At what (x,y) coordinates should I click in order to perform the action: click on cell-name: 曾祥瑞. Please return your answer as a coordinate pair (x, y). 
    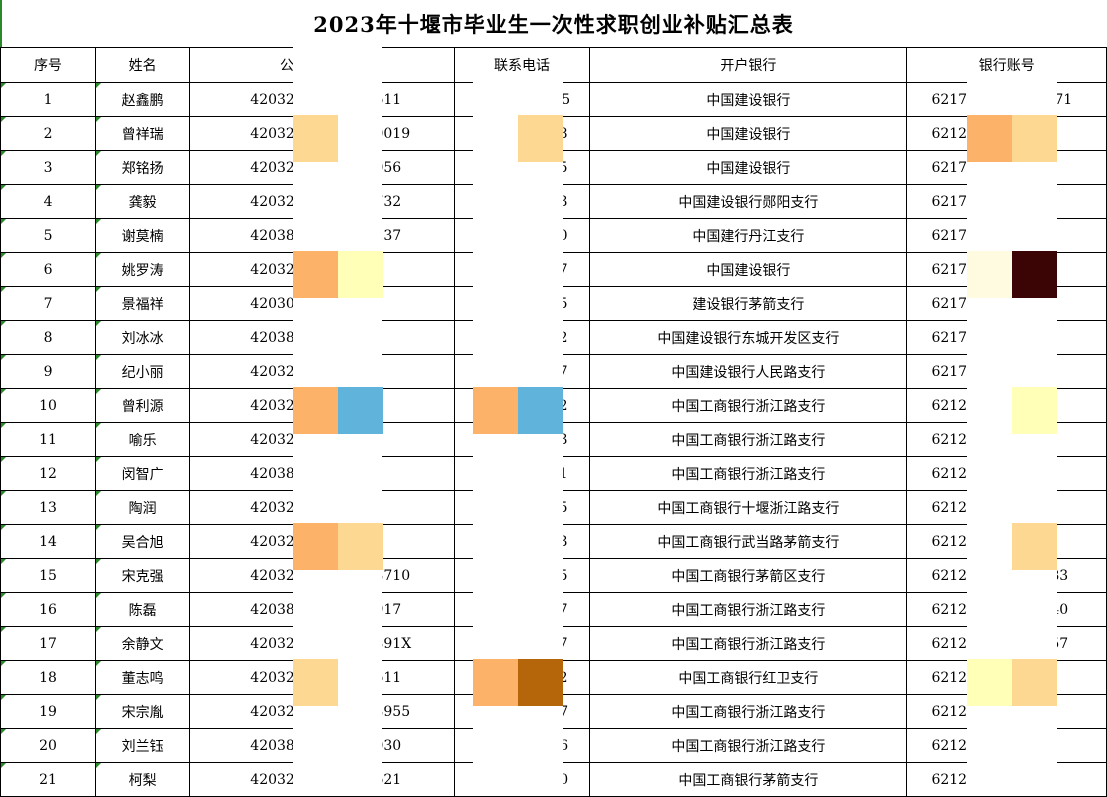
    Looking at the image, I should click on (143, 133).